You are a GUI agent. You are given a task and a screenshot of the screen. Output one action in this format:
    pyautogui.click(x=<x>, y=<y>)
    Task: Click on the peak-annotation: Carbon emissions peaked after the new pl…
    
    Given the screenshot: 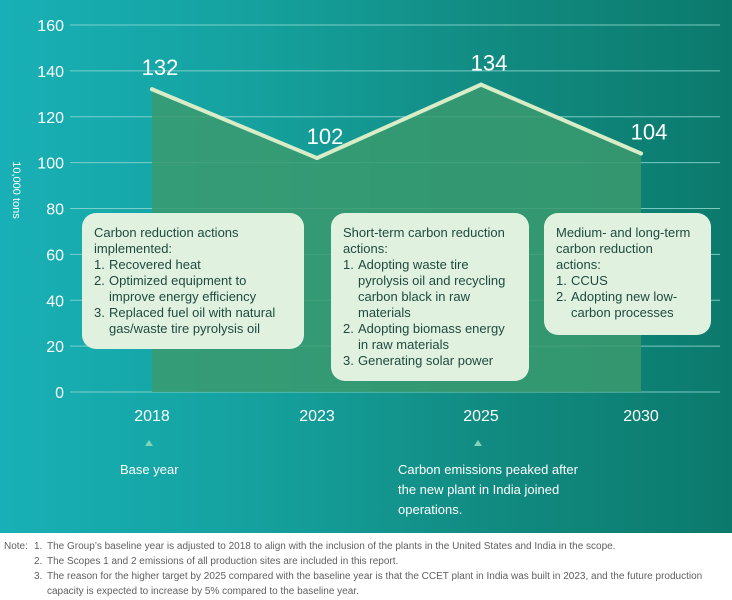 What is the action you would take?
    pyautogui.click(x=488, y=489)
    